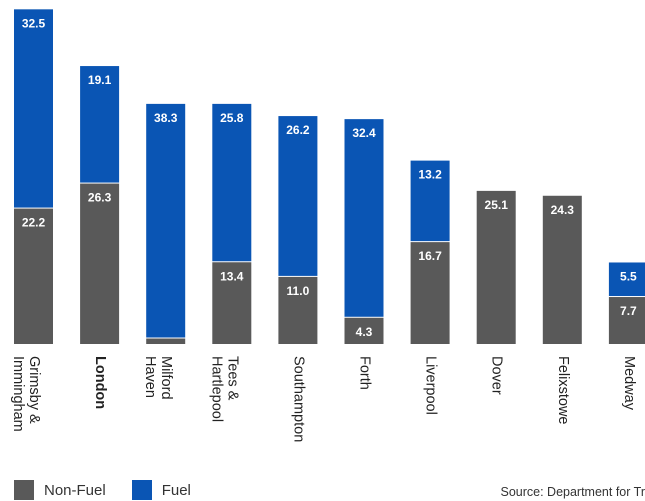 Image resolution: width=645 pixels, height=501 pixels. Describe the element at coordinates (365, 373) in the screenshot. I see `x-tick-label-forth: Forth` at that location.